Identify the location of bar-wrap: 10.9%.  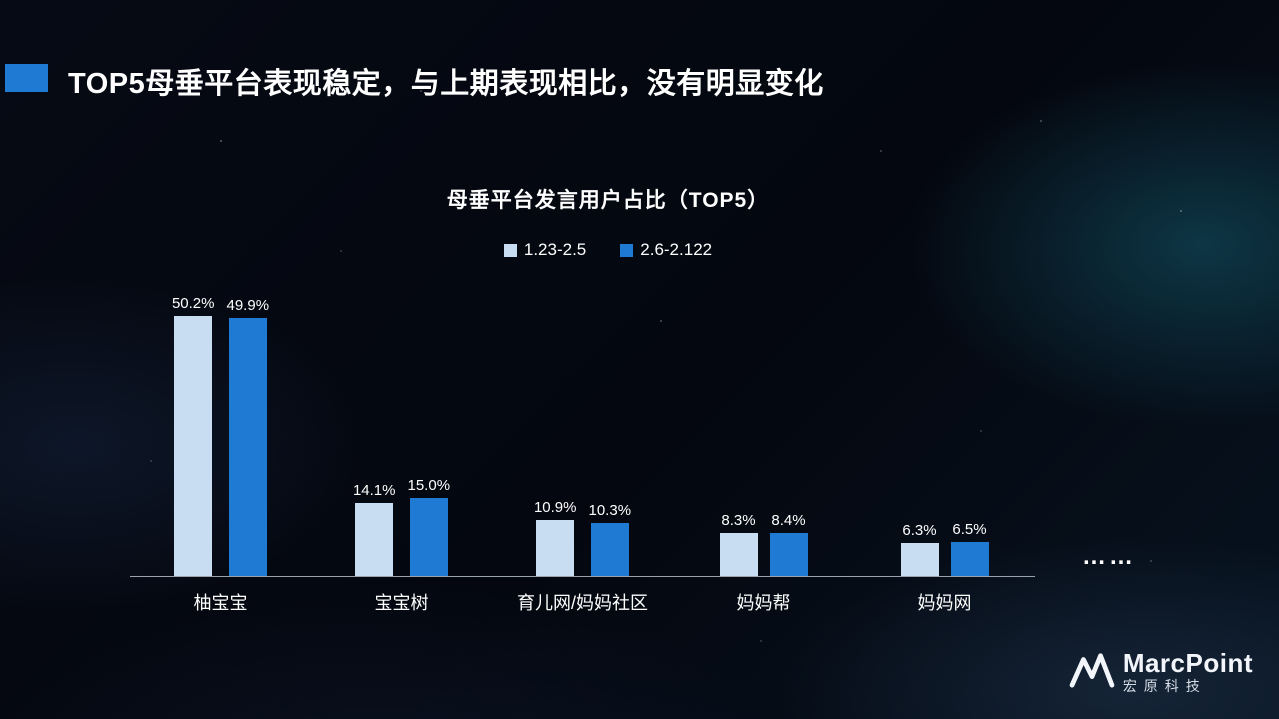
(555, 537).